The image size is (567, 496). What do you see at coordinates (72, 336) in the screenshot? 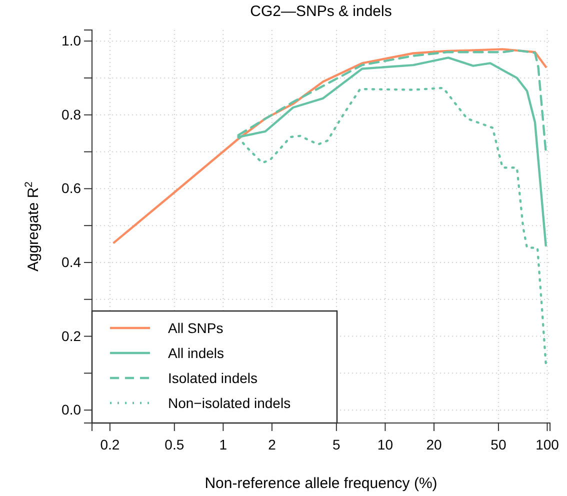
I see `y-tick-label: 0.2` at bounding box center [72, 336].